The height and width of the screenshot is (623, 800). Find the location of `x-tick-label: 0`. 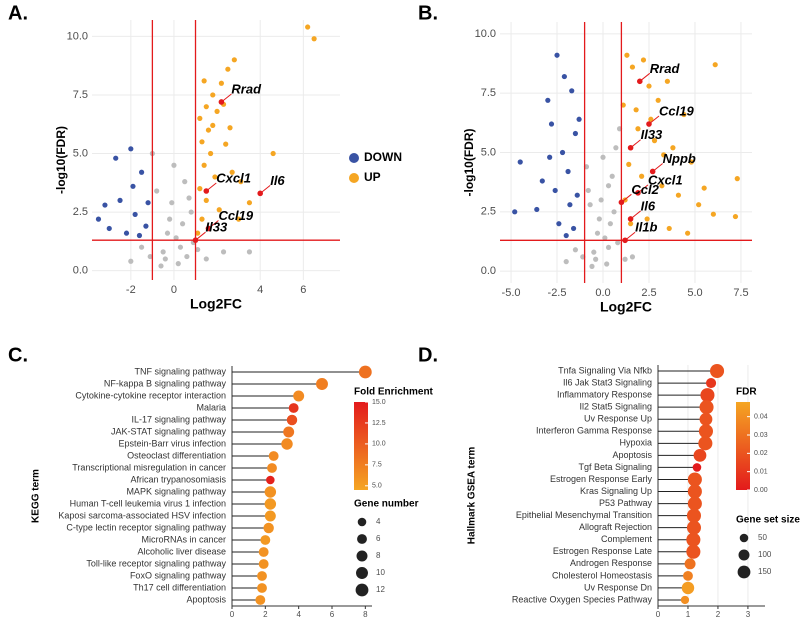

x-tick-label: 0 is located at coordinates (658, 614).